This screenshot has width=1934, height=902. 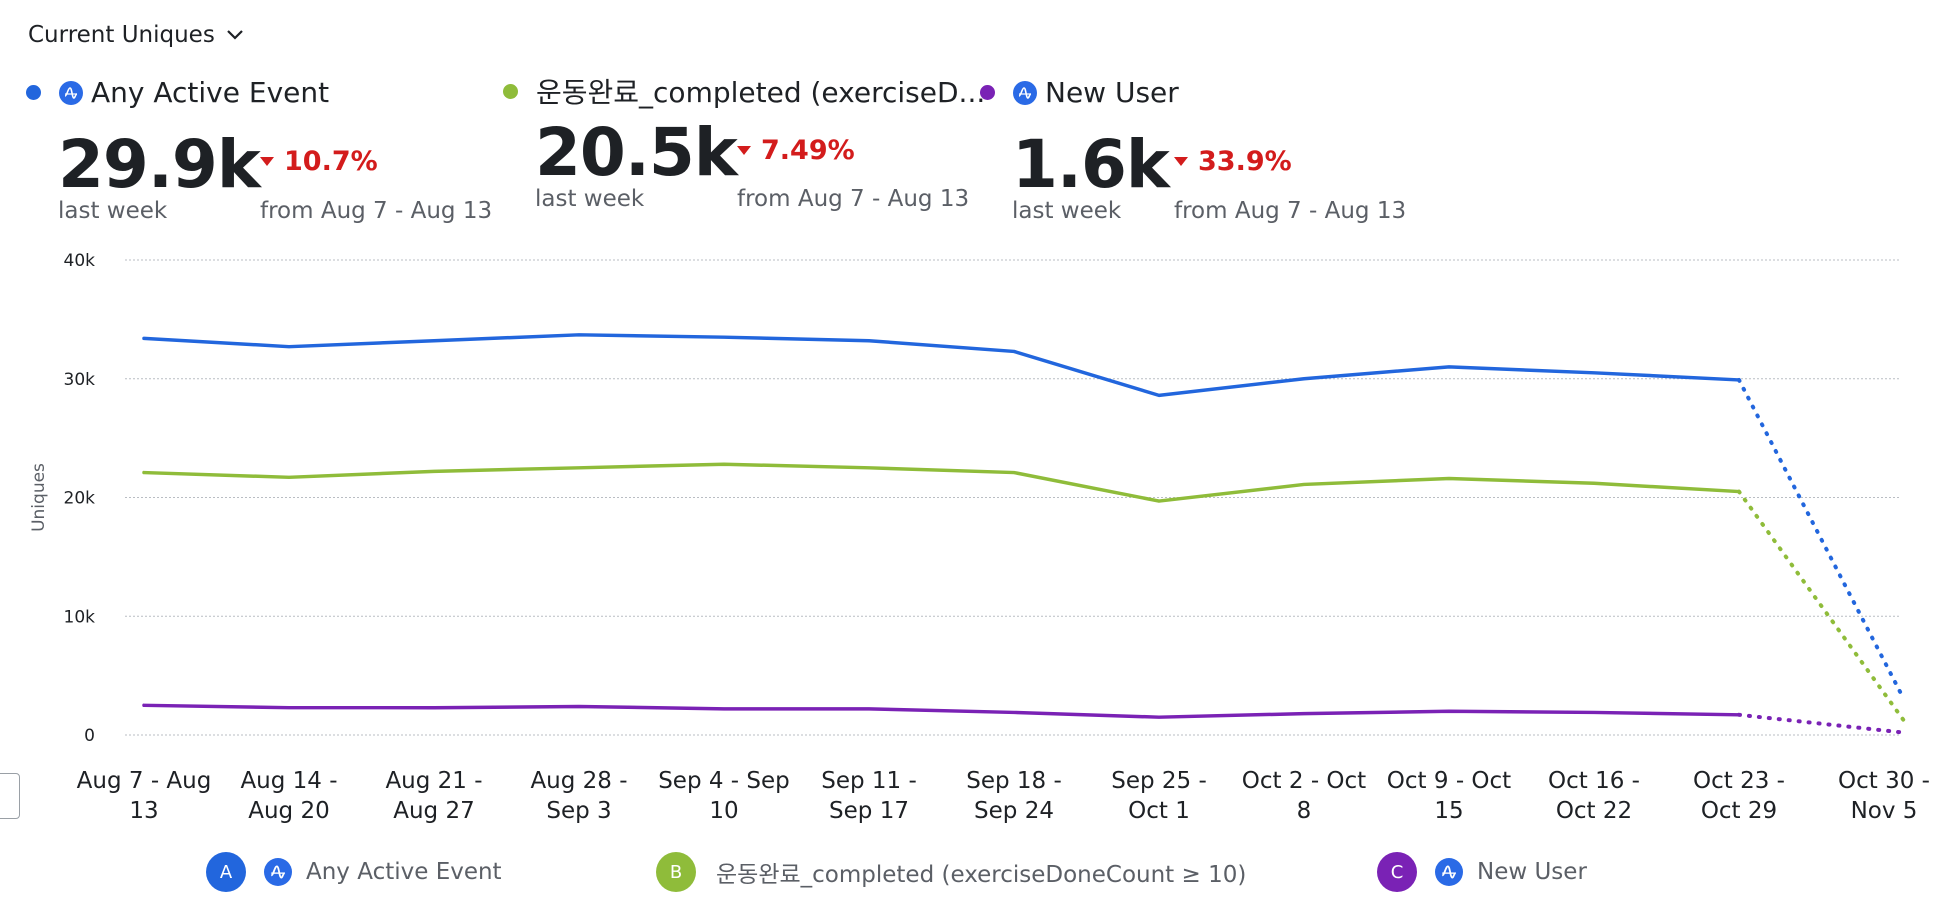 I want to click on x-tick-label-line: Aug 21 -, so click(x=433, y=781).